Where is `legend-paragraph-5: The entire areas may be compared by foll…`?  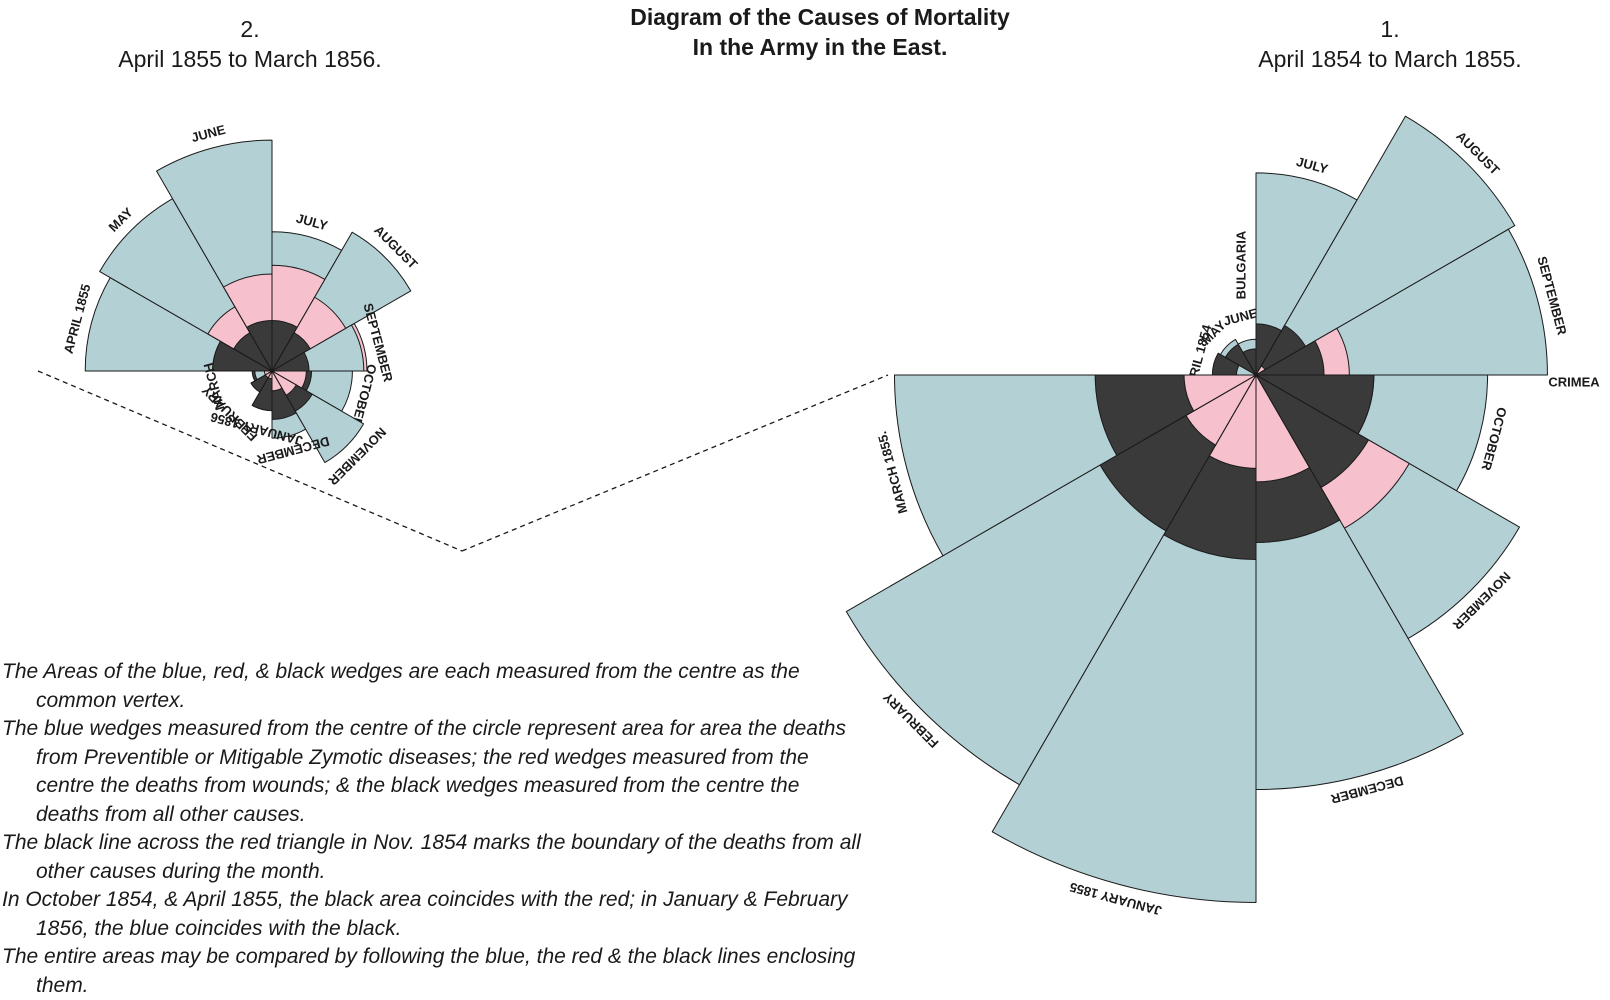
legend-paragraph-5: The entire areas may be compared by foll… is located at coordinates (429, 971).